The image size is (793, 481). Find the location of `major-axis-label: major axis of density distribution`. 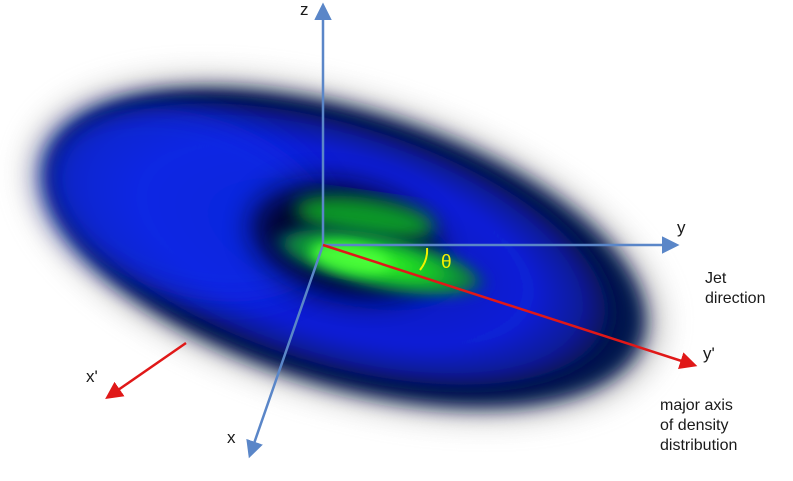

major-axis-label: major axis of density distribution is located at coordinates (698, 426).